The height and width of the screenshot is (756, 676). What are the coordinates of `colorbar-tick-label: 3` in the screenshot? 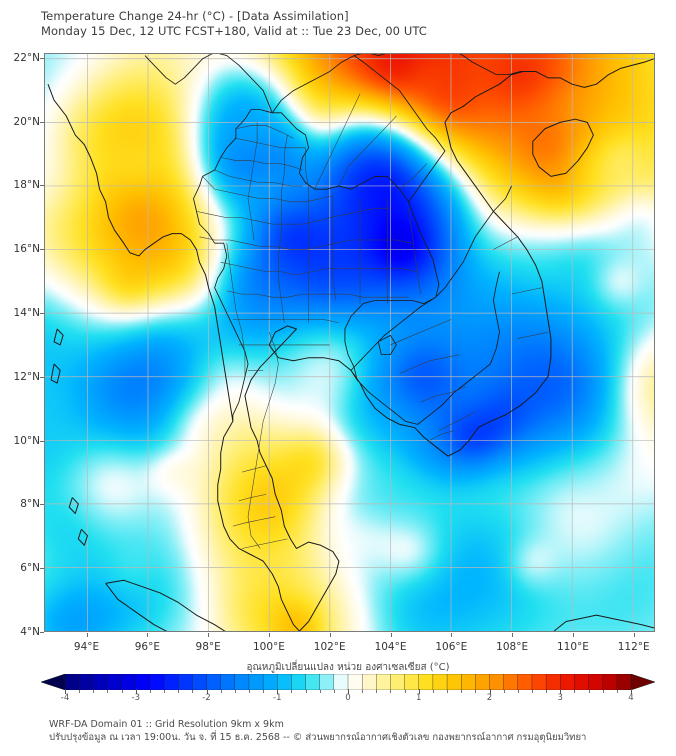 It's located at (560, 698).